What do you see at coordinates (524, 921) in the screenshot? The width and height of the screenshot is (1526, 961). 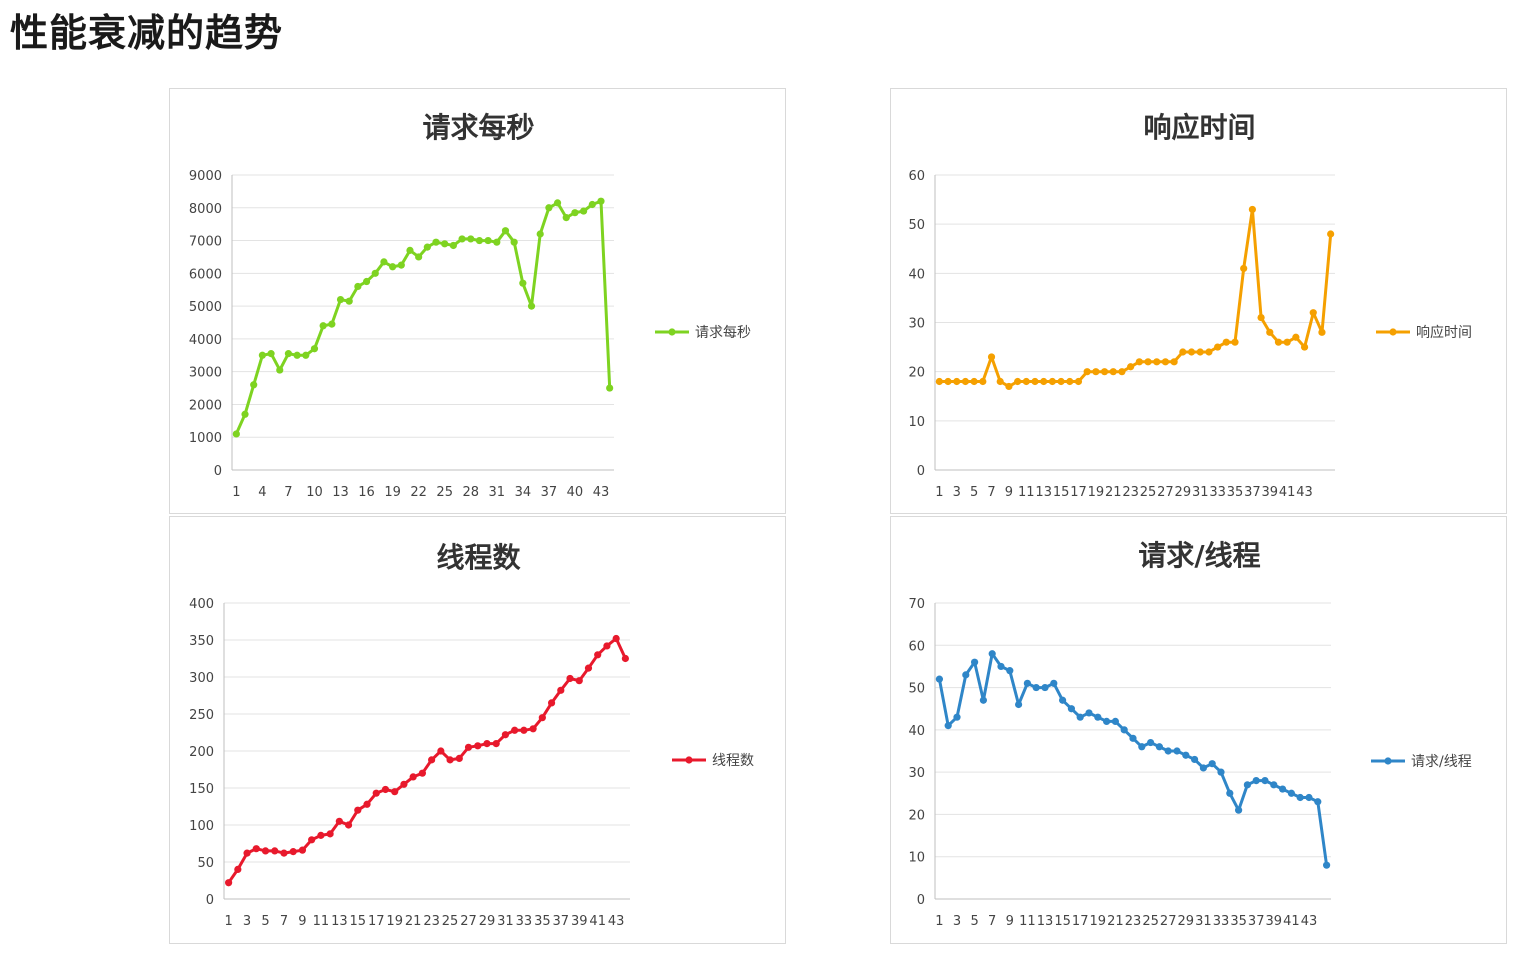 I see `x-tick-label: 33` at bounding box center [524, 921].